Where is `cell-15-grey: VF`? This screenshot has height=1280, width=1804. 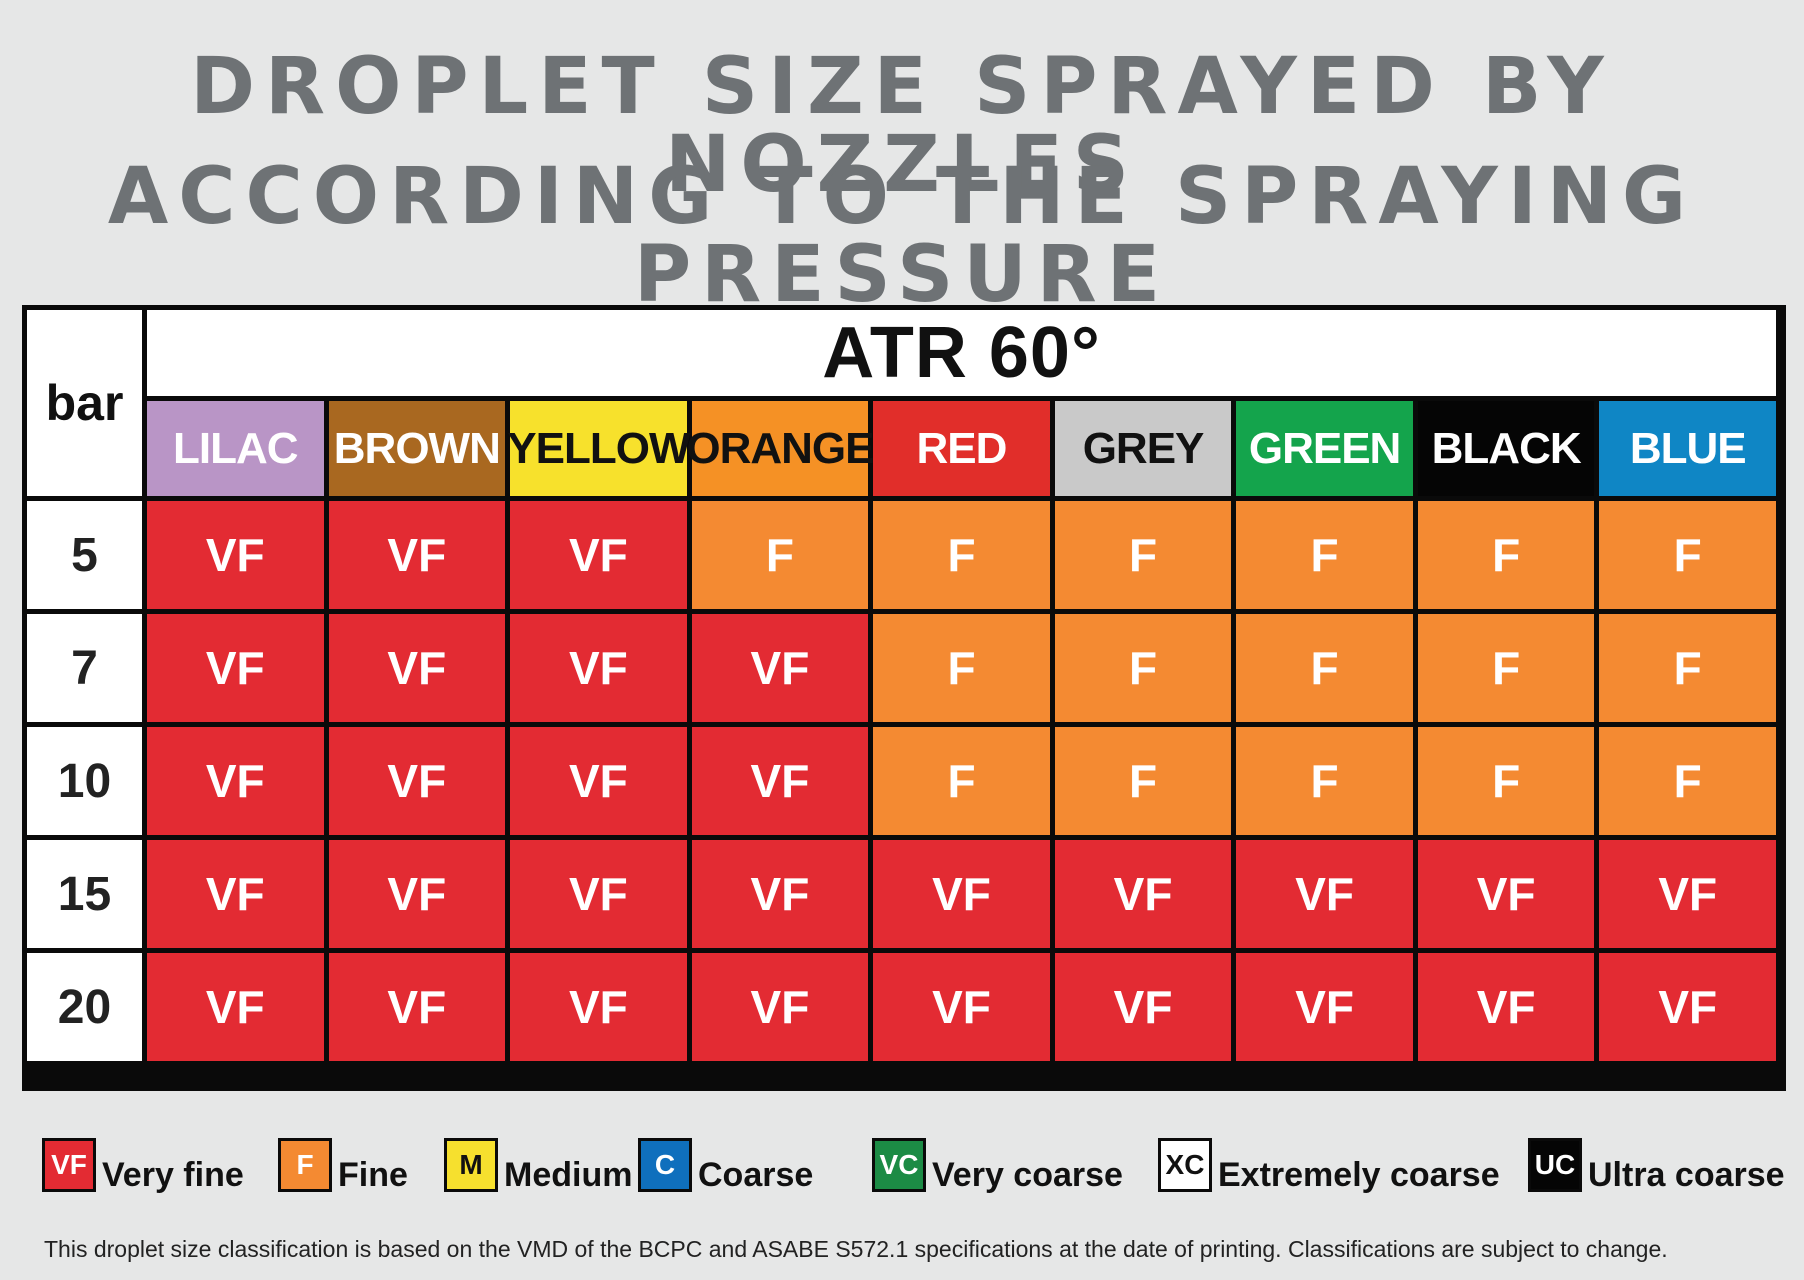
cell-15-grey: VF is located at coordinates (1143, 894).